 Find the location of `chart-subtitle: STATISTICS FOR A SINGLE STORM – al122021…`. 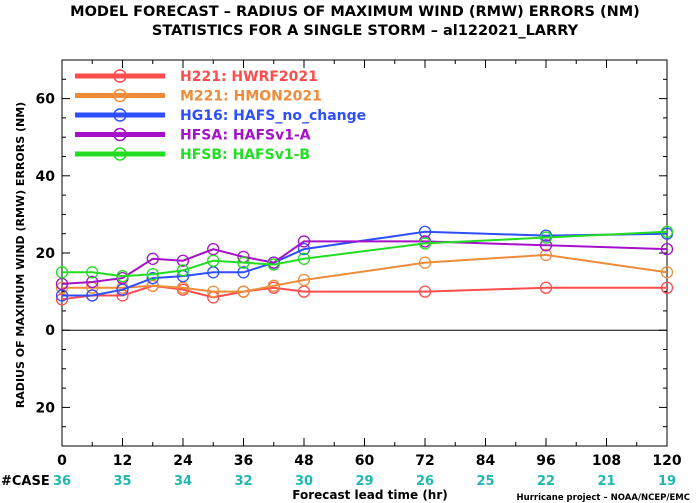

chart-subtitle: STATISTICS FOR A SINGLE STORM – al122021… is located at coordinates (365, 31).